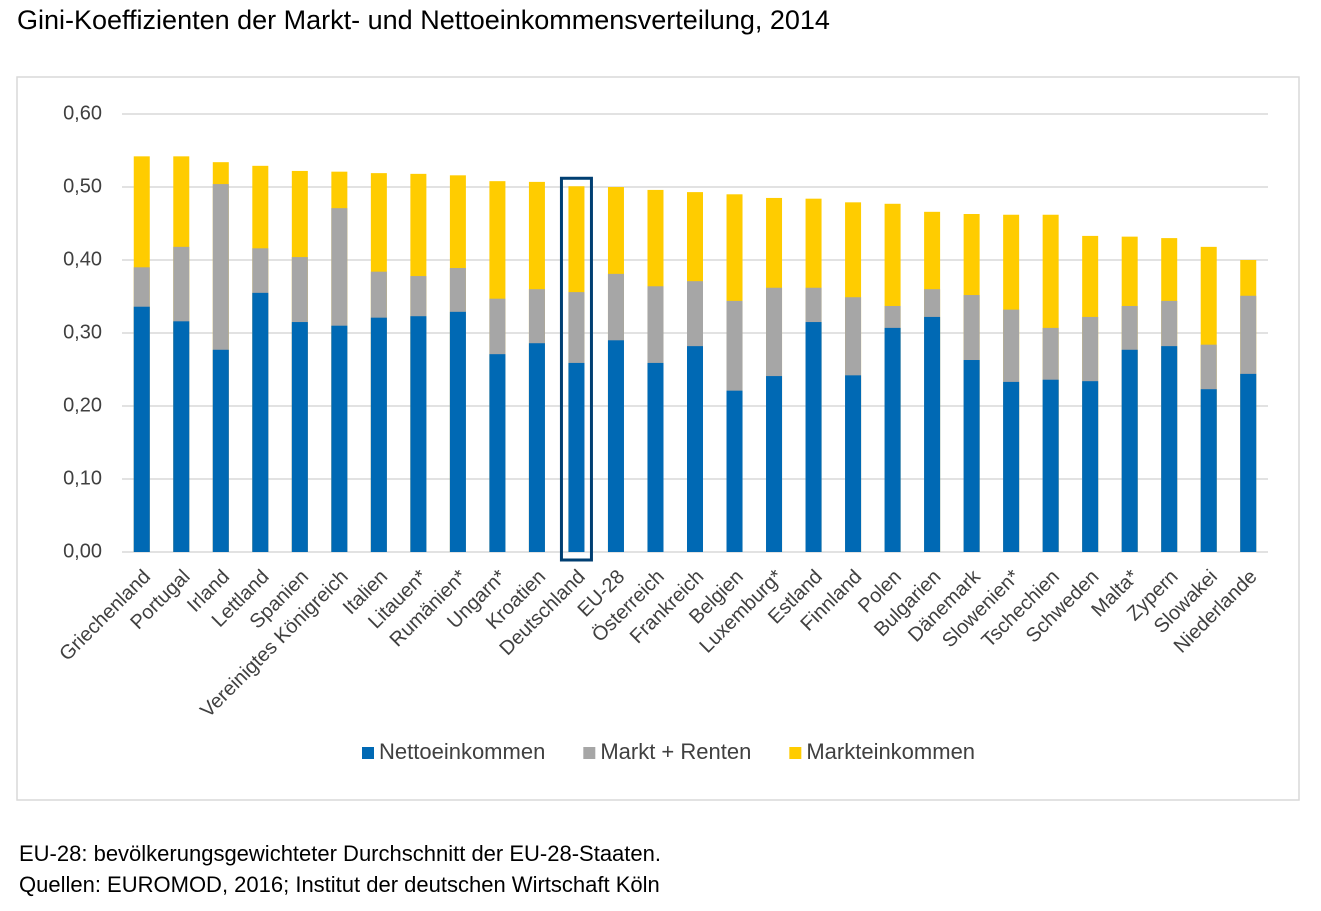 This screenshot has width=1321, height=911. Describe the element at coordinates (82, 186) in the screenshot. I see `y-tick-label: 0,50` at that location.